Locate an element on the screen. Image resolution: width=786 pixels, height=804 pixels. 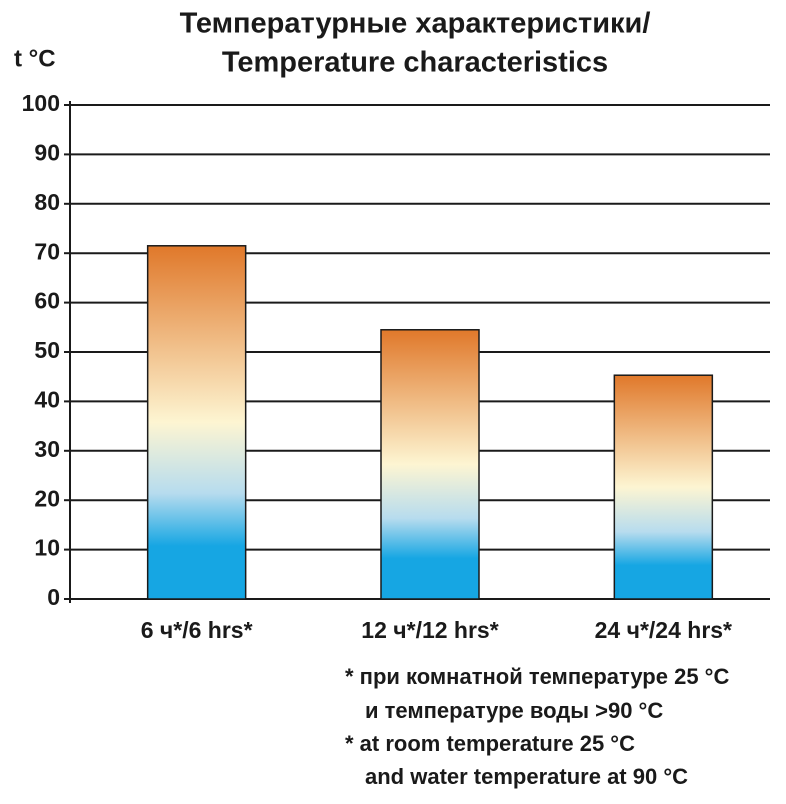
y-tick-label: 20 is located at coordinates (47, 498).